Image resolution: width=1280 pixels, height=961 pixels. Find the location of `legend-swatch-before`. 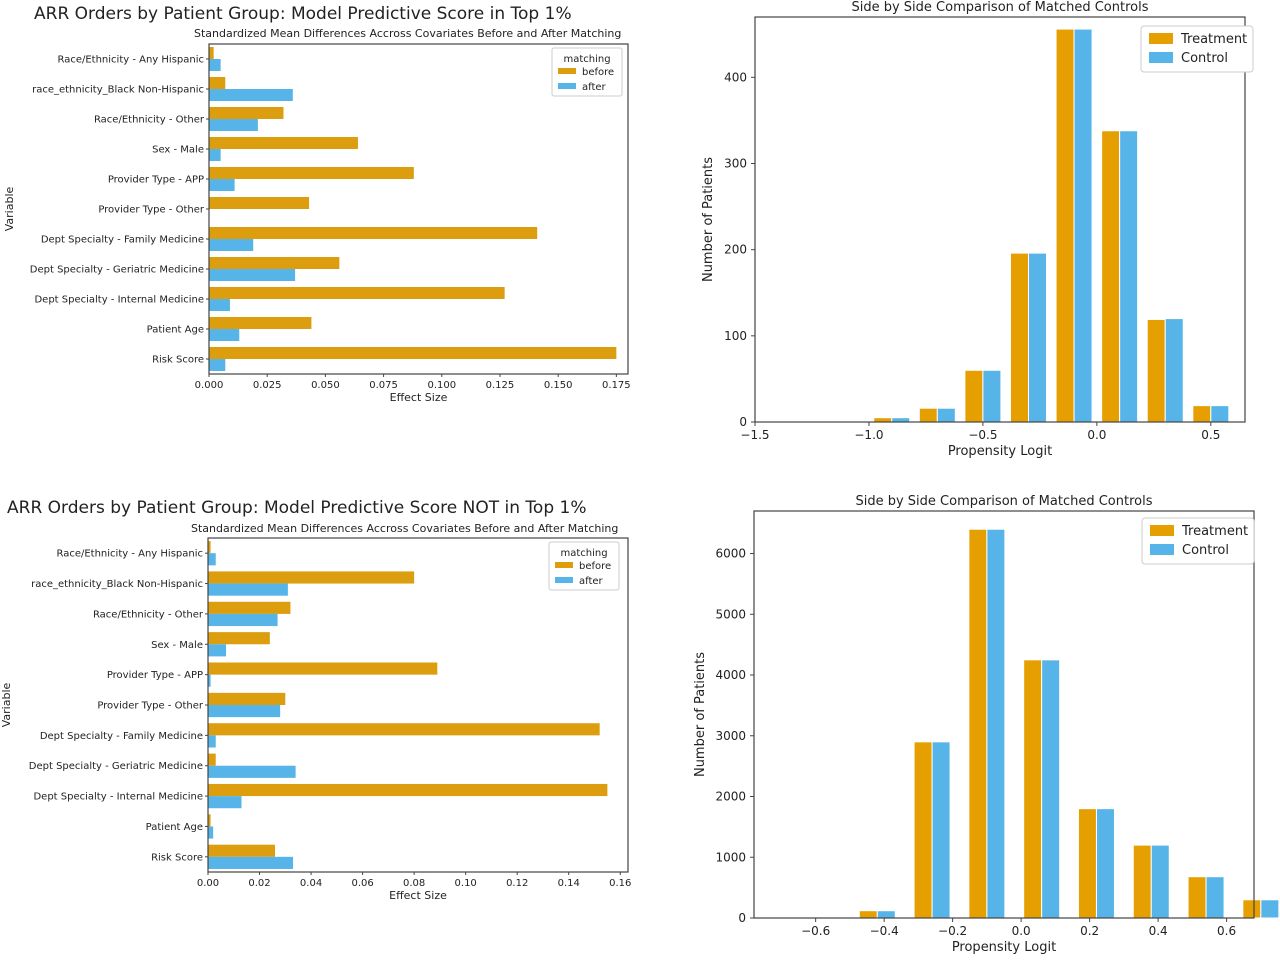

legend-swatch-before is located at coordinates (567, 71).